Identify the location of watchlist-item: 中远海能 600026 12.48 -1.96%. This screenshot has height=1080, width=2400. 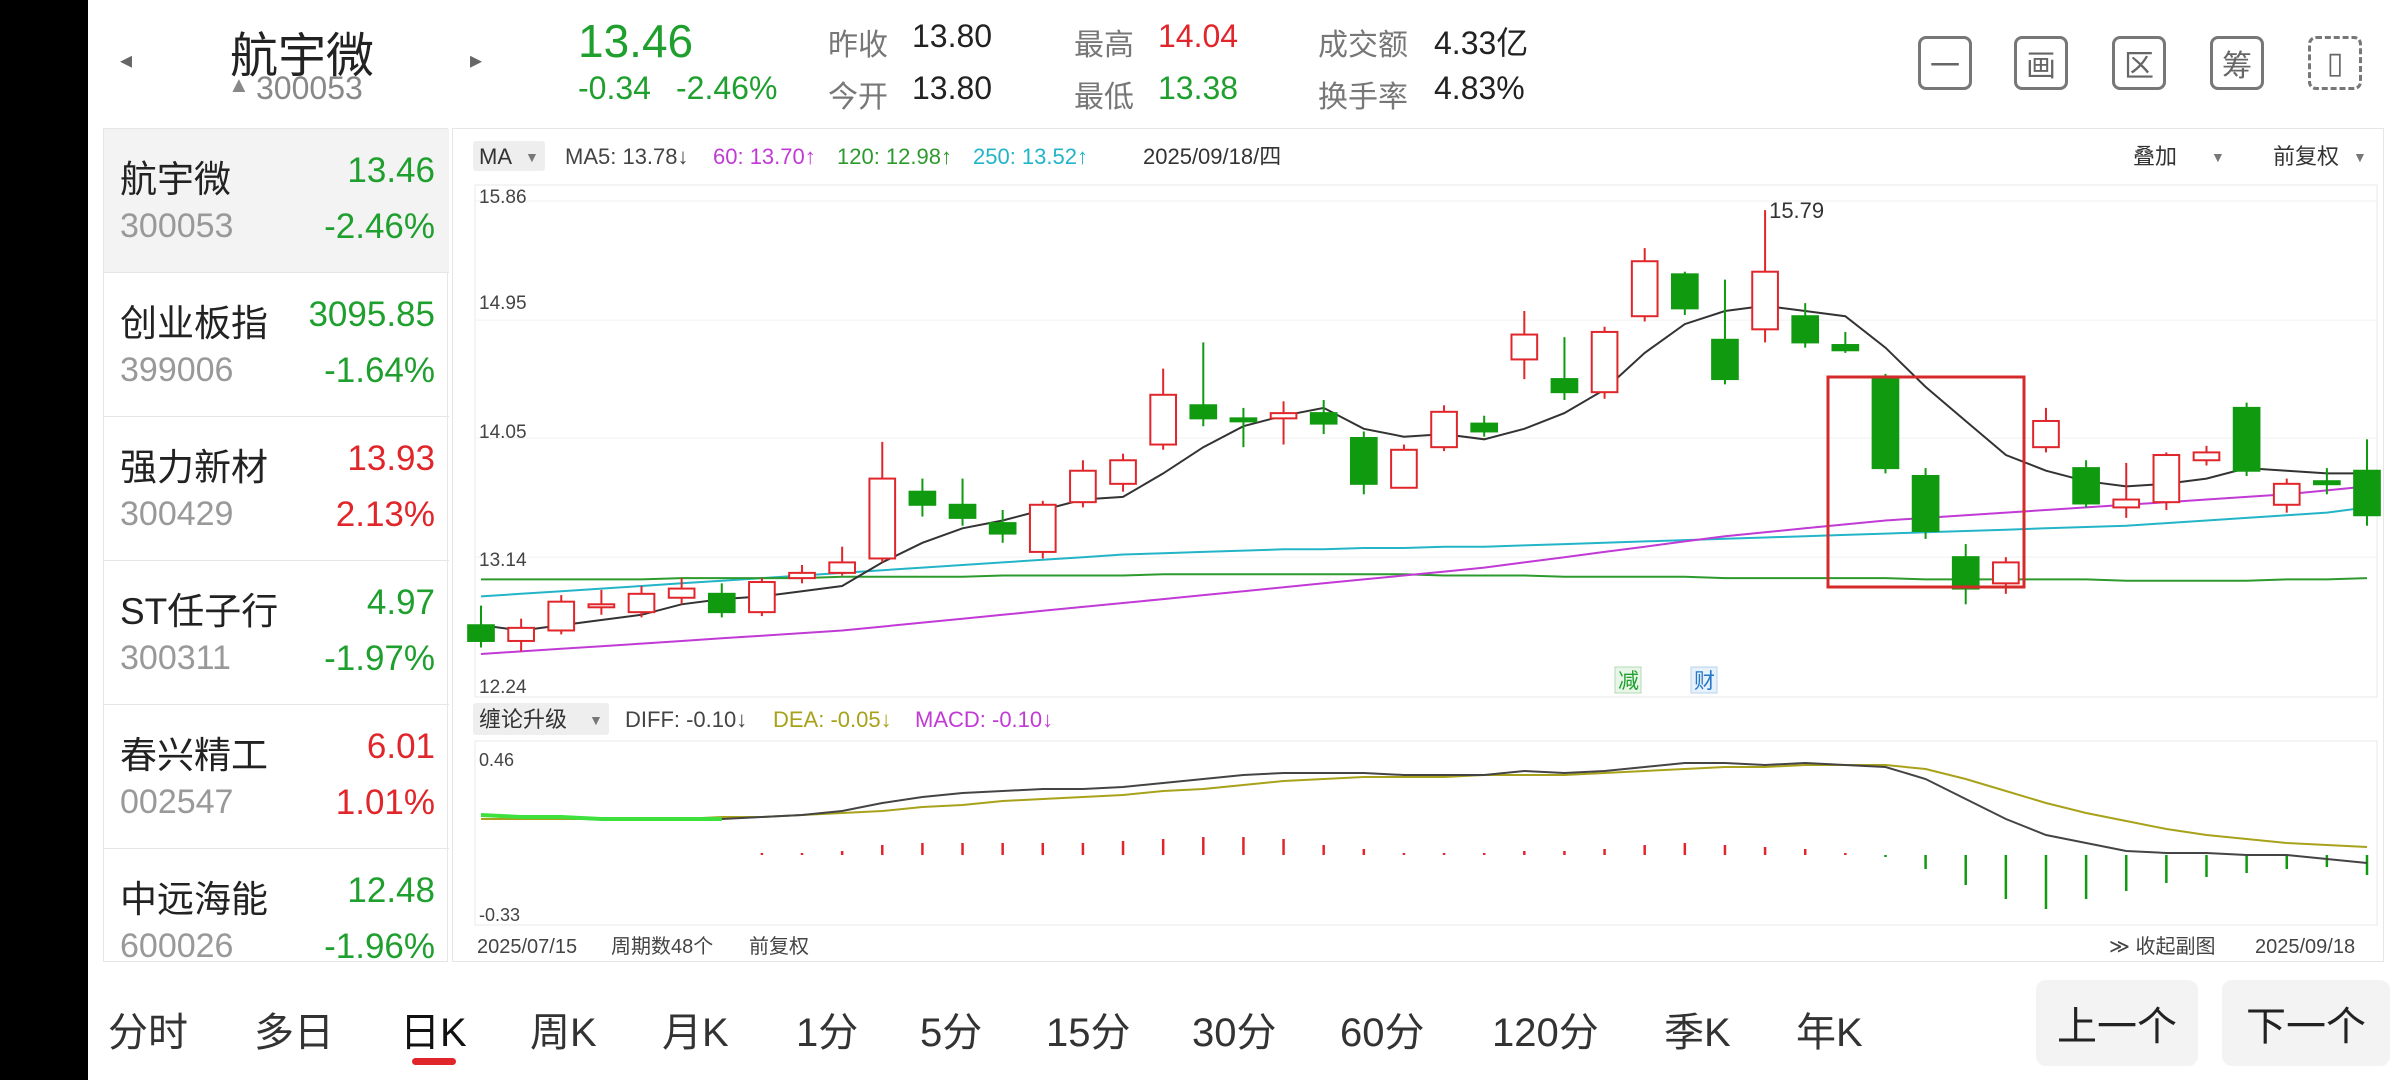
(276, 921).